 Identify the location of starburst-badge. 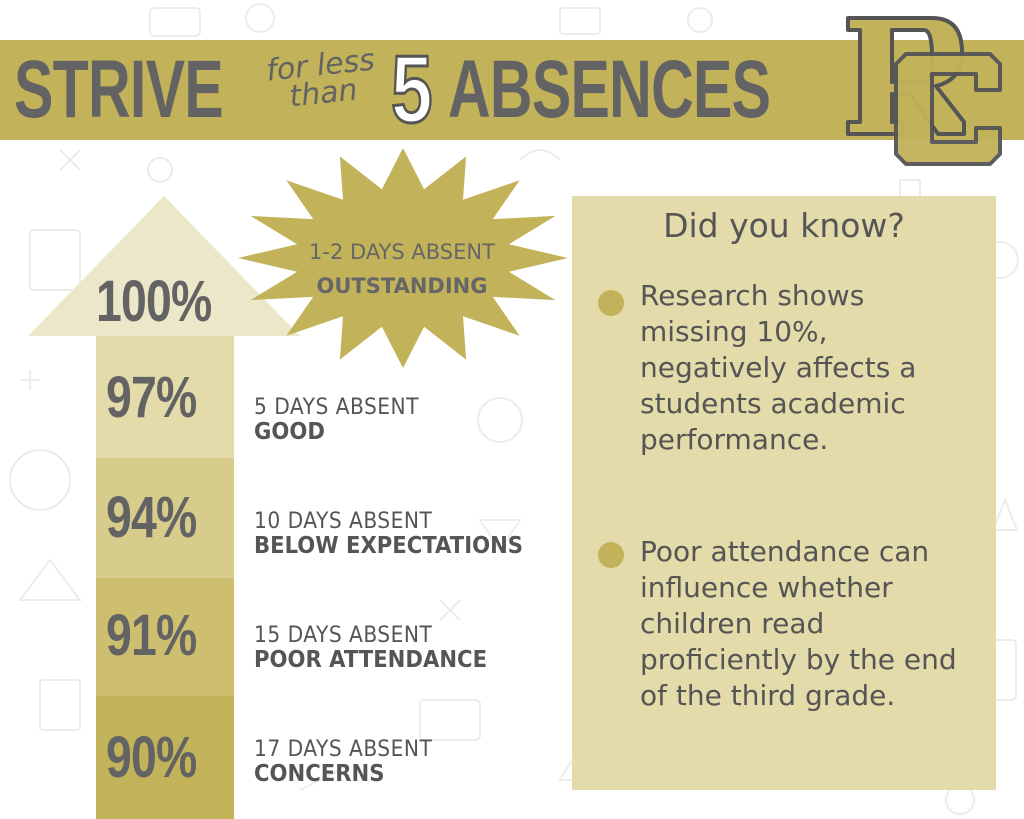
(403, 258).